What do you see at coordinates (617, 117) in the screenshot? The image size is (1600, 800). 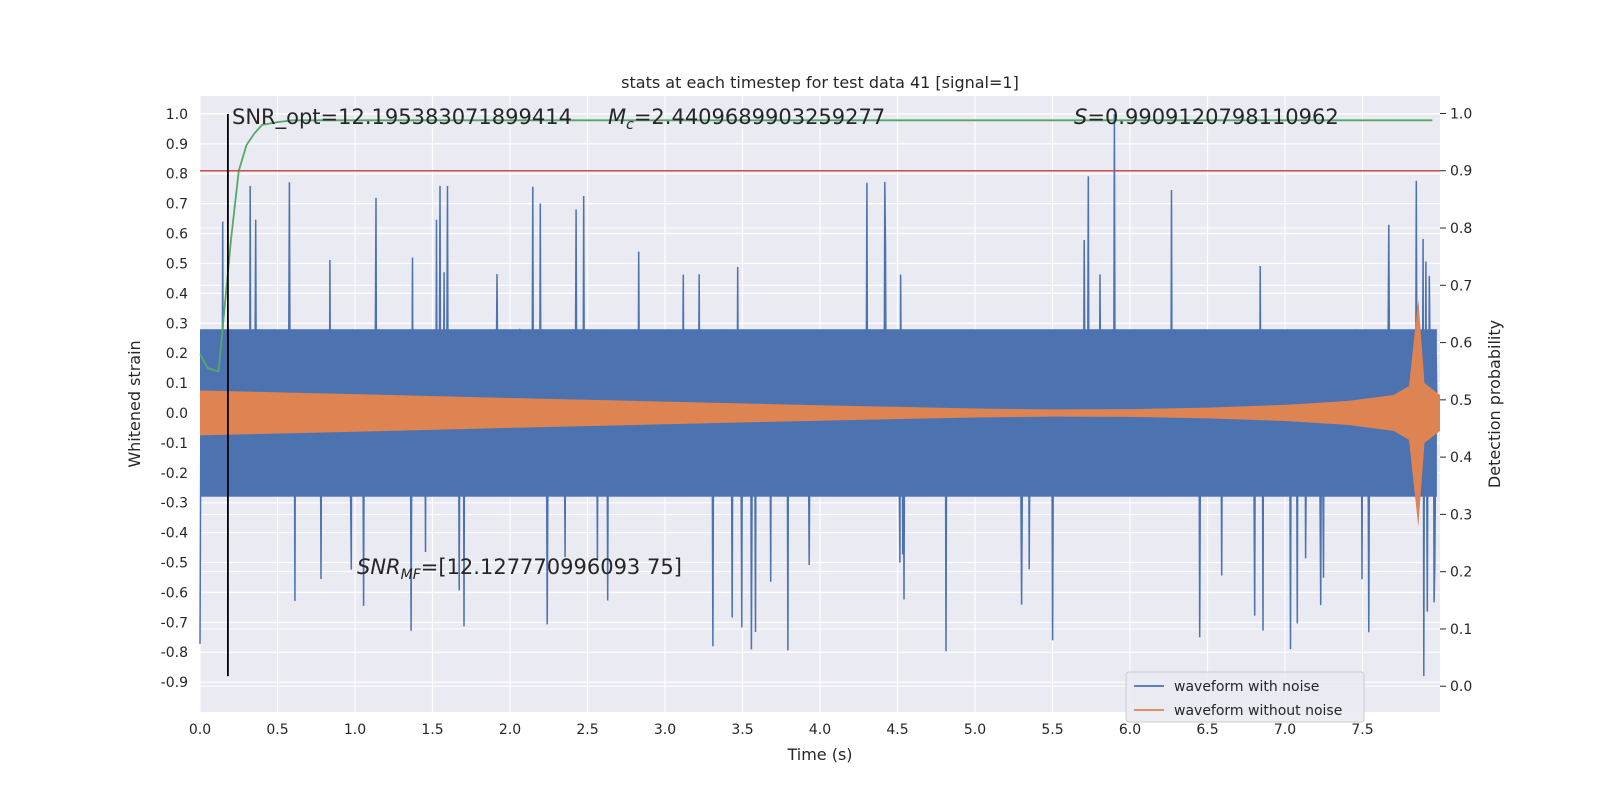 I see `chirp-mass-symbol: M` at bounding box center [617, 117].